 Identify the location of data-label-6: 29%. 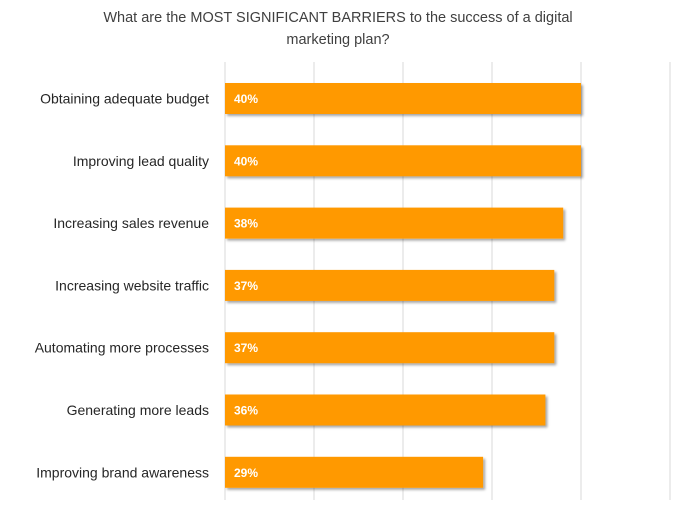
(246, 473).